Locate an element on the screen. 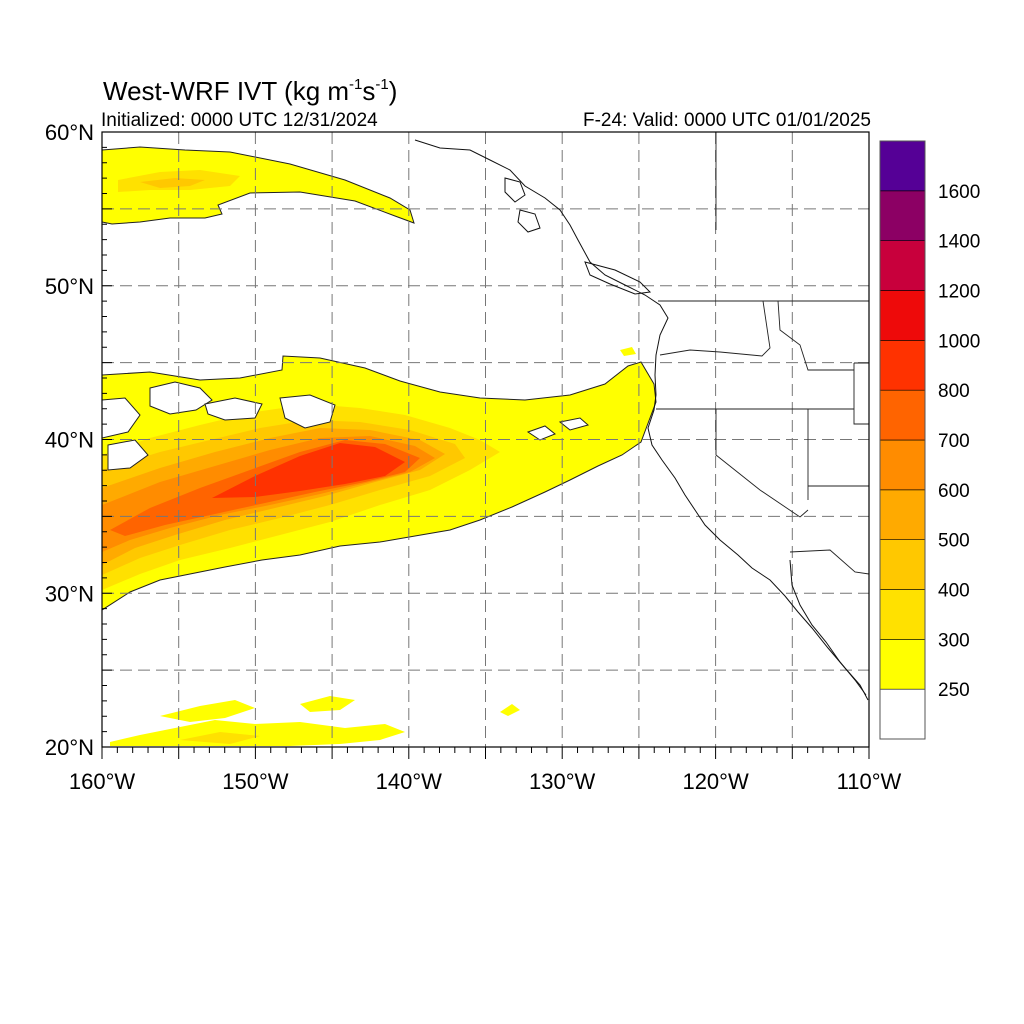  colorbar: 250 300 400 500 600 700 800 1000 1200 1400 1600 is located at coordinates (929, 440).